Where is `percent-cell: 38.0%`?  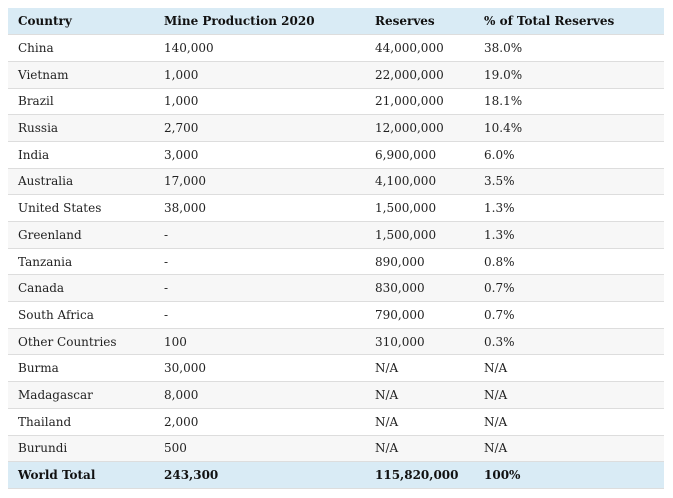
percent-cell: 38.0% is located at coordinates (569, 48).